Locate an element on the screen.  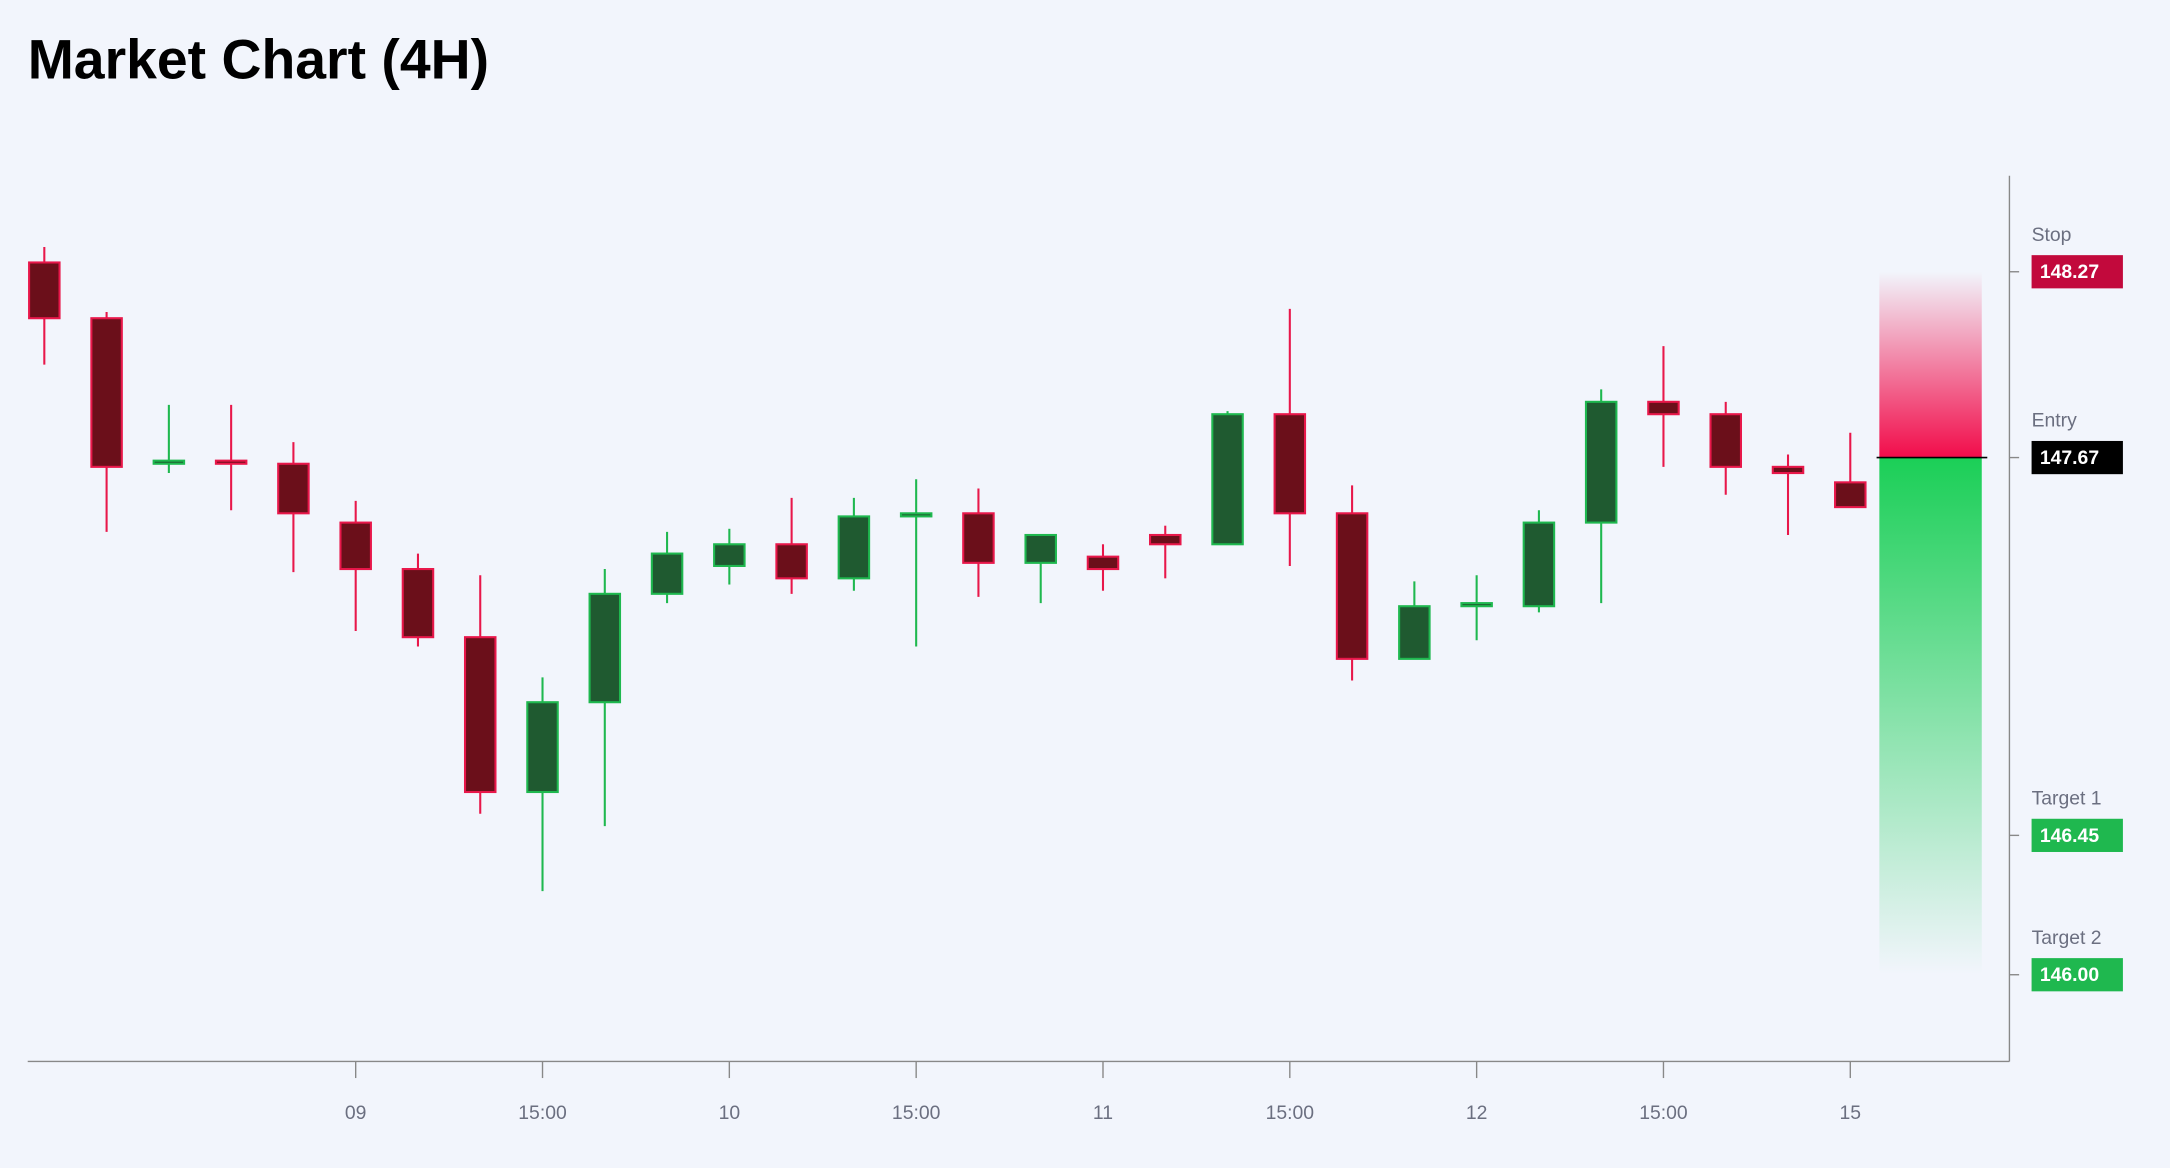
x-tick-label: 12 is located at coordinates (1477, 1113).